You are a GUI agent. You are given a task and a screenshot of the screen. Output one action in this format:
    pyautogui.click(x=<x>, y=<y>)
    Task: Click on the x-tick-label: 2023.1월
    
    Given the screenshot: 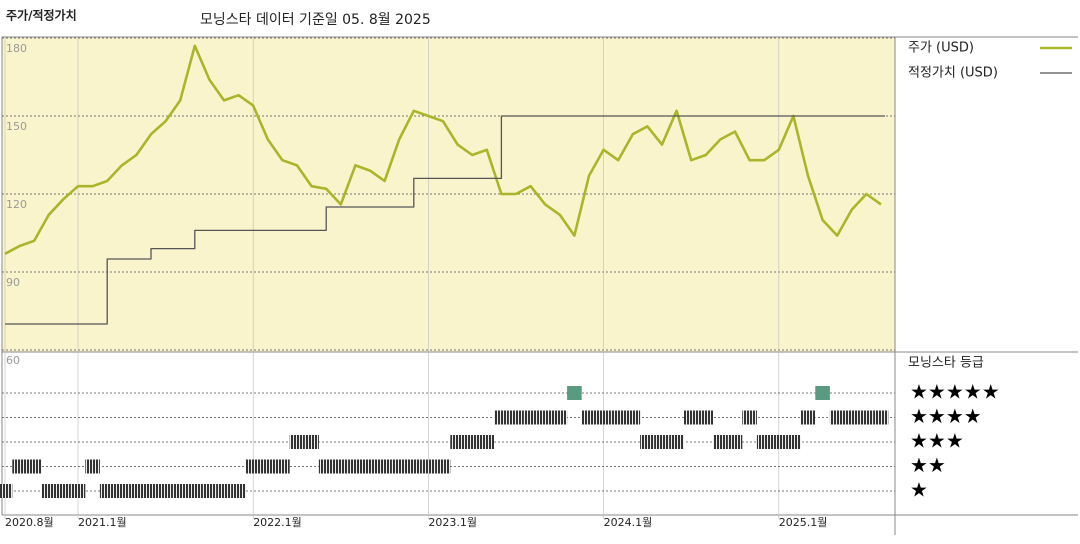 What is the action you would take?
    pyautogui.click(x=452, y=522)
    